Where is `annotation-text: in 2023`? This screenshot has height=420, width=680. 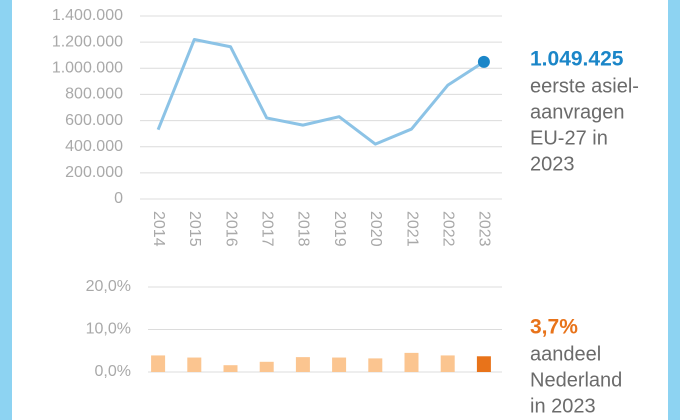 annotation-text: in 2023 is located at coordinates (563, 406).